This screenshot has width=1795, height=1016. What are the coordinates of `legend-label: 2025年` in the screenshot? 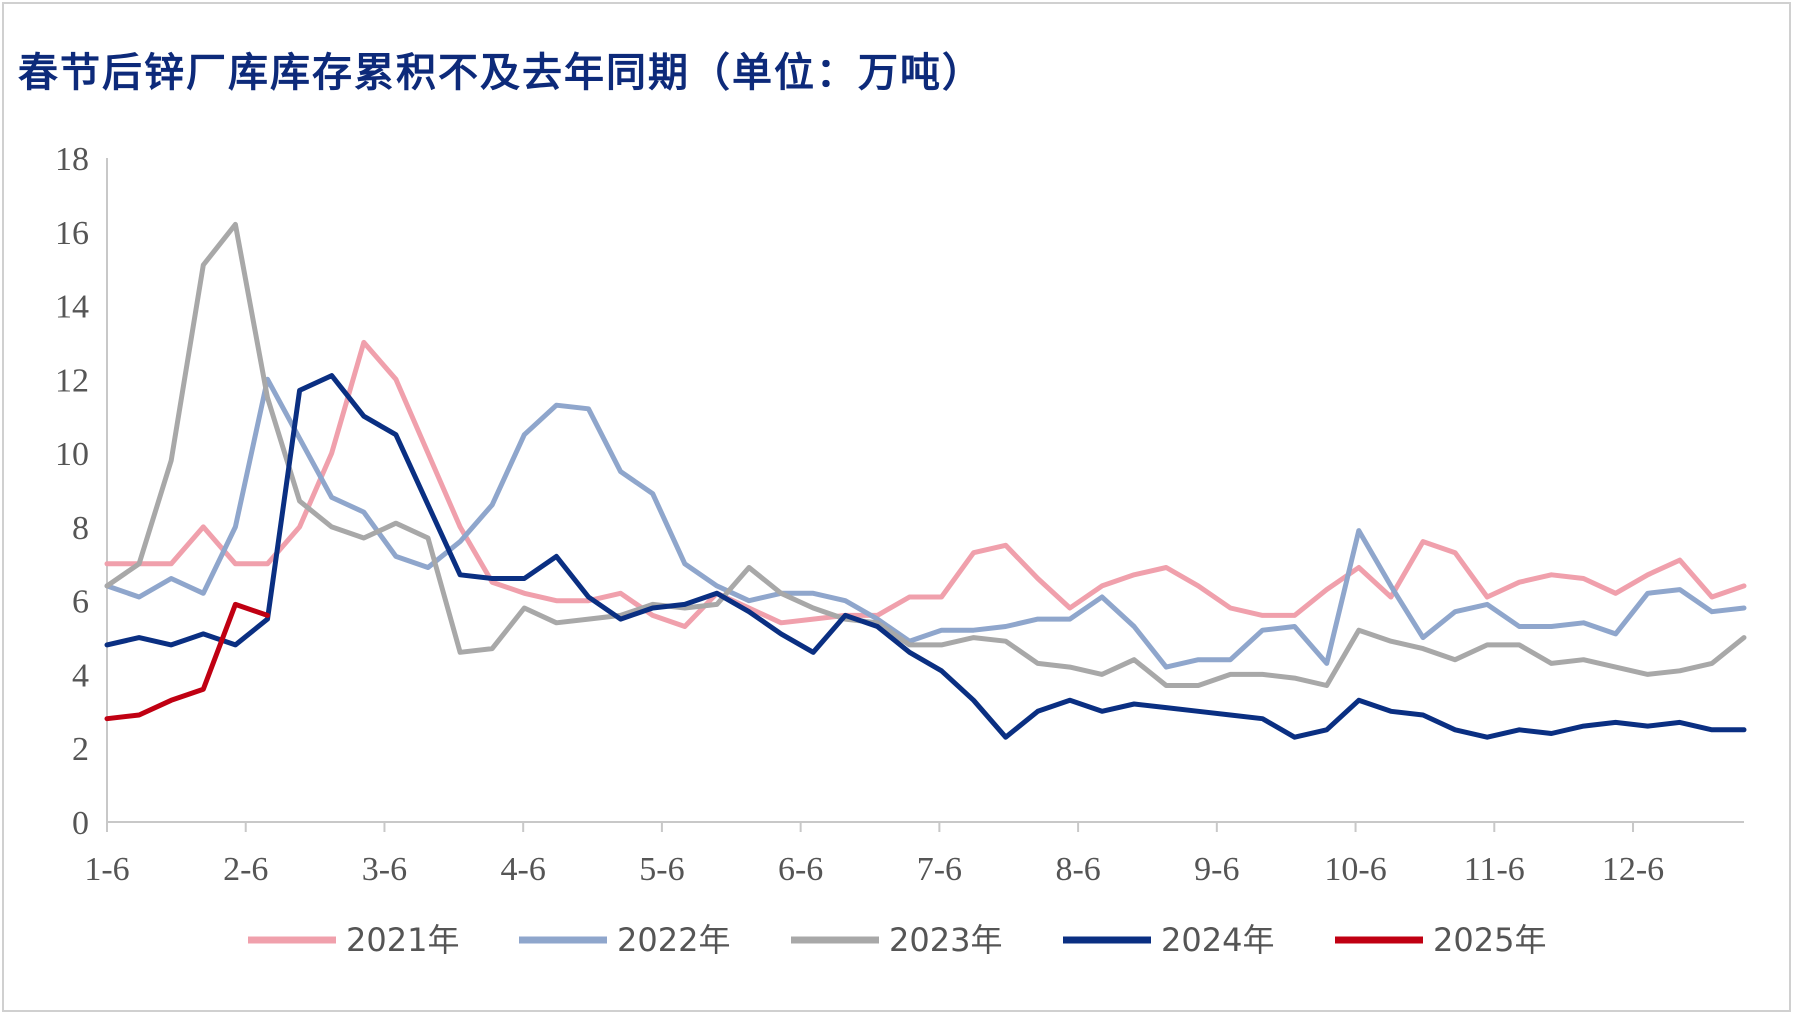 It's located at (1489, 940).